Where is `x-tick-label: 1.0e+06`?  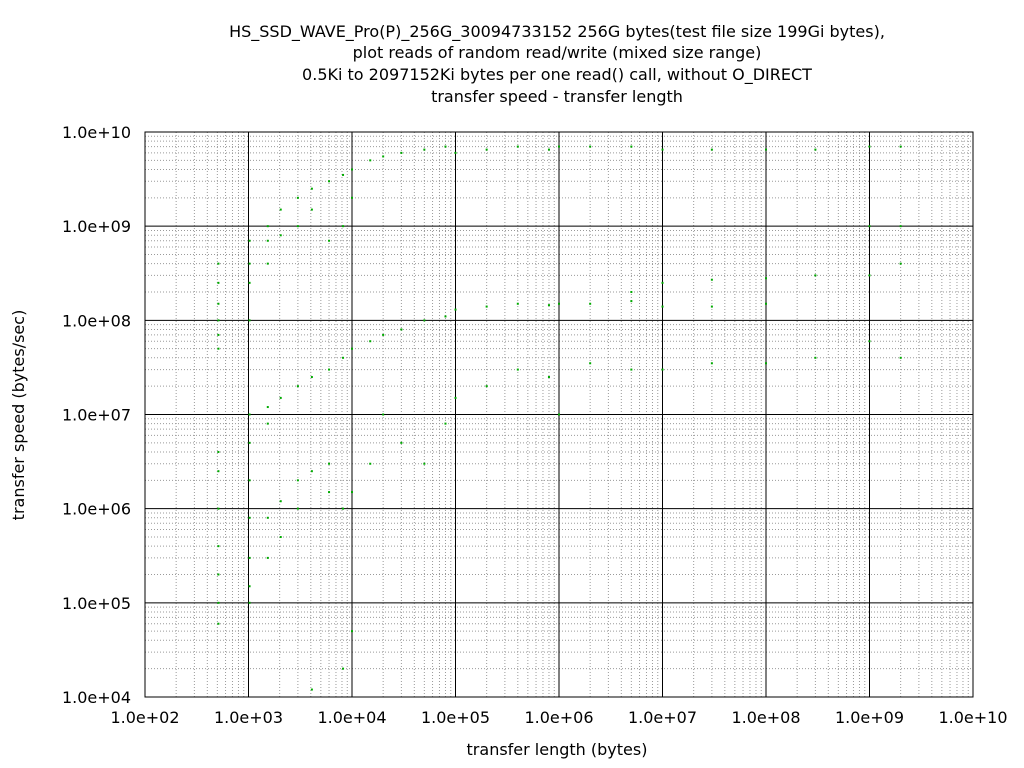 x-tick-label: 1.0e+06 is located at coordinates (558, 717).